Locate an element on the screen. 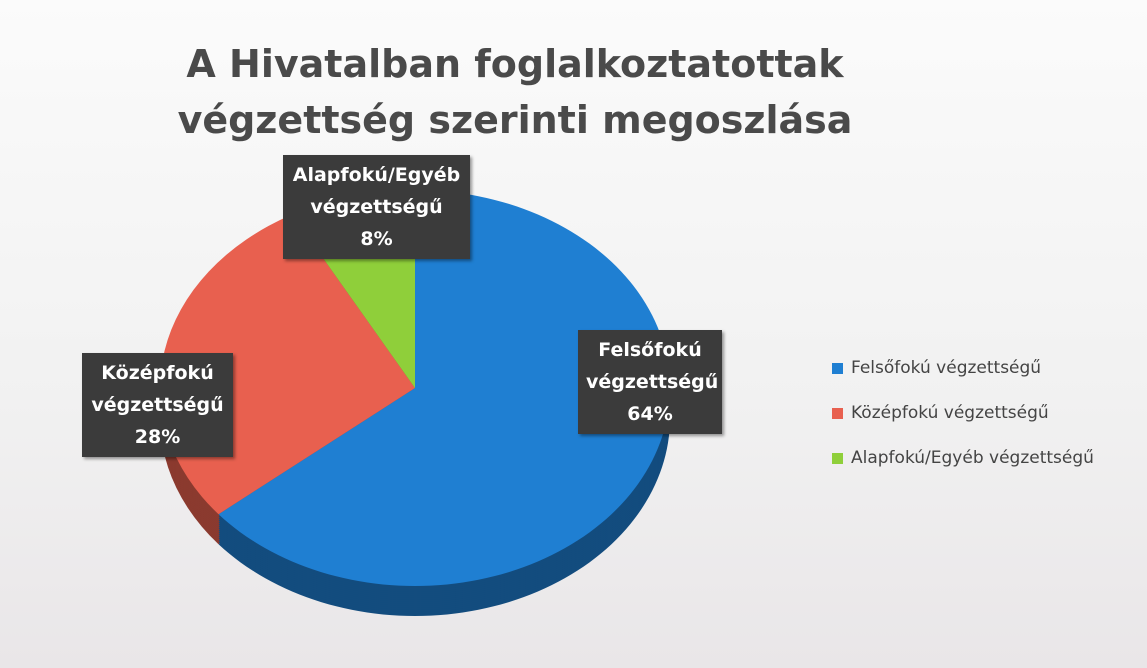 This screenshot has height=668, width=1147. data-label: Alapfokú/Egyéb végzettségű 8% is located at coordinates (376, 207).